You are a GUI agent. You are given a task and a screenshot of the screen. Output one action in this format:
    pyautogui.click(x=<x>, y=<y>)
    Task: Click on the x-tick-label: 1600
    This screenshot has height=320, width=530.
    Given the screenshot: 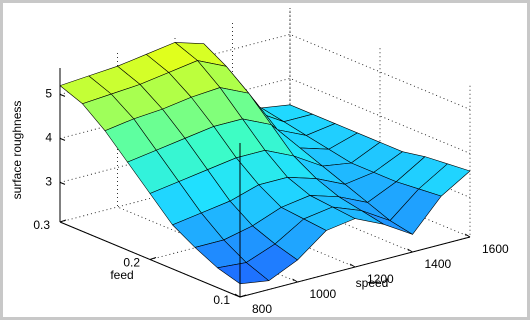 What is the action you would take?
    pyautogui.click(x=495, y=249)
    